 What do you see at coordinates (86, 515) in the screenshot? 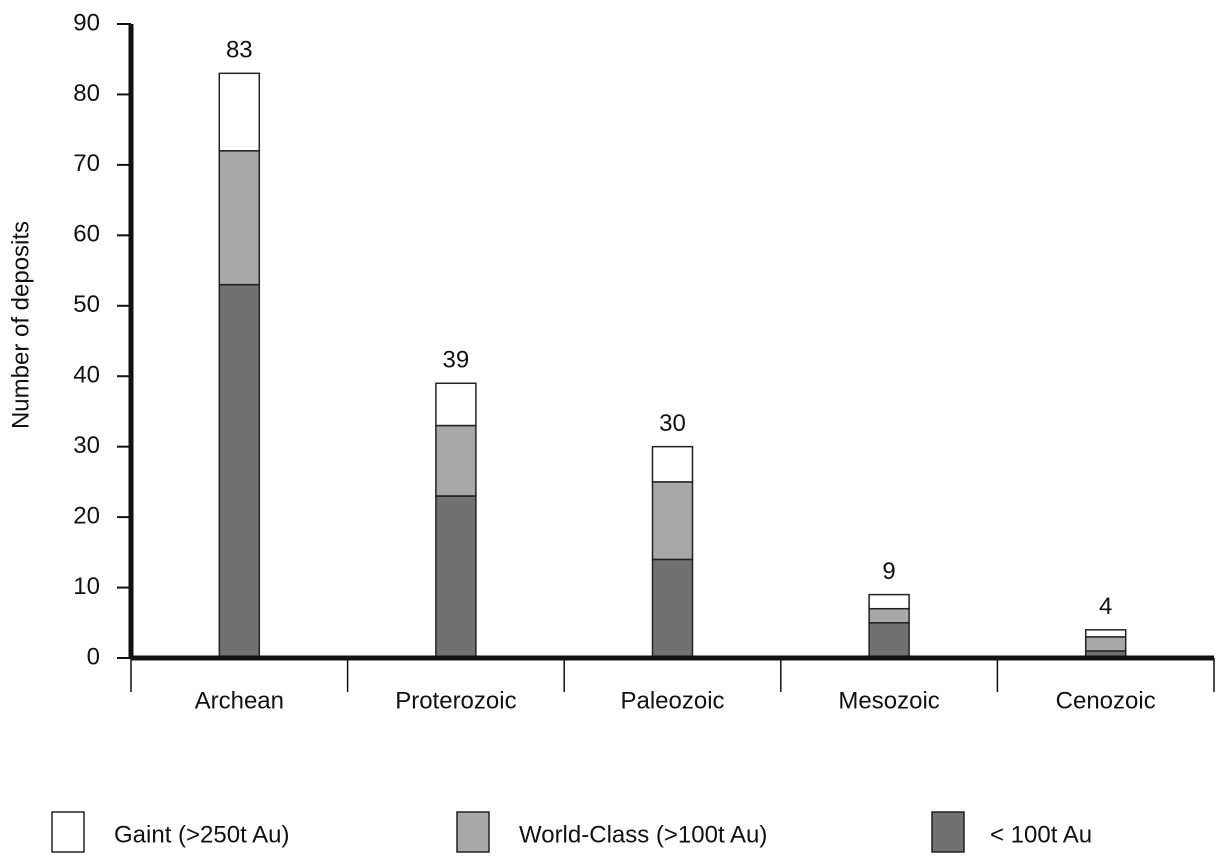
I see `y-tick-label: 20` at bounding box center [86, 515].